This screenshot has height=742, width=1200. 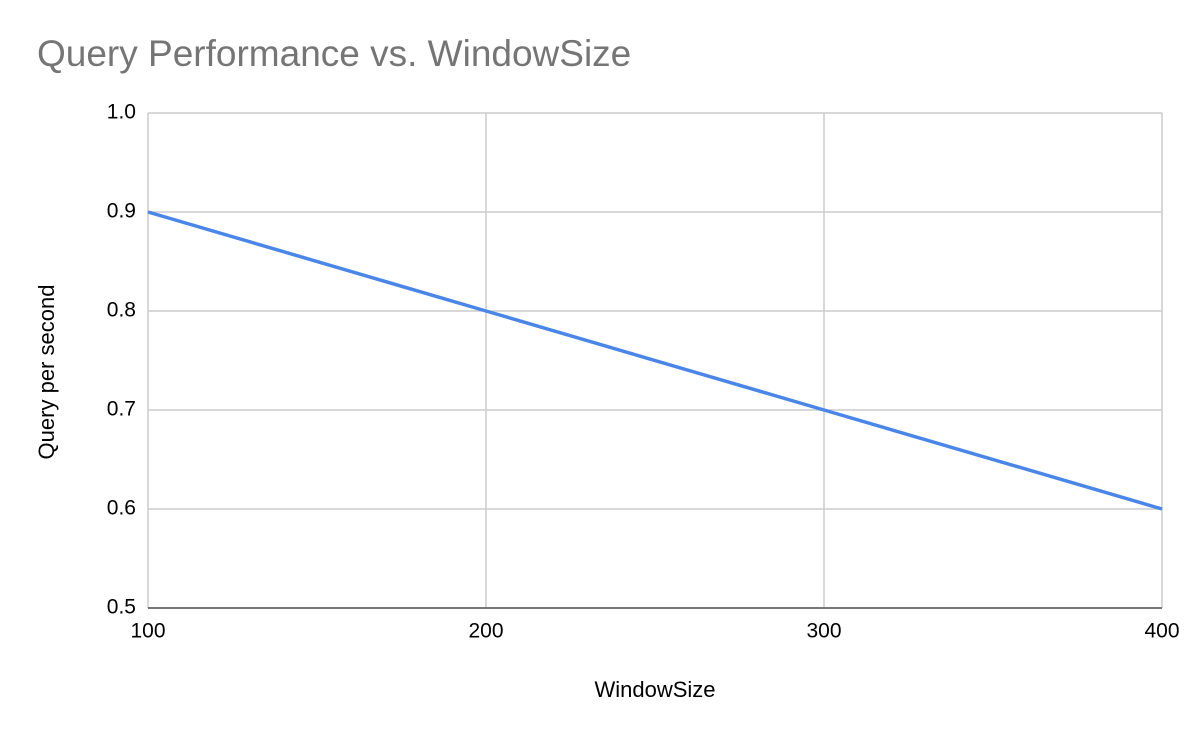 I want to click on x-tick-label: 300, so click(x=823, y=631).